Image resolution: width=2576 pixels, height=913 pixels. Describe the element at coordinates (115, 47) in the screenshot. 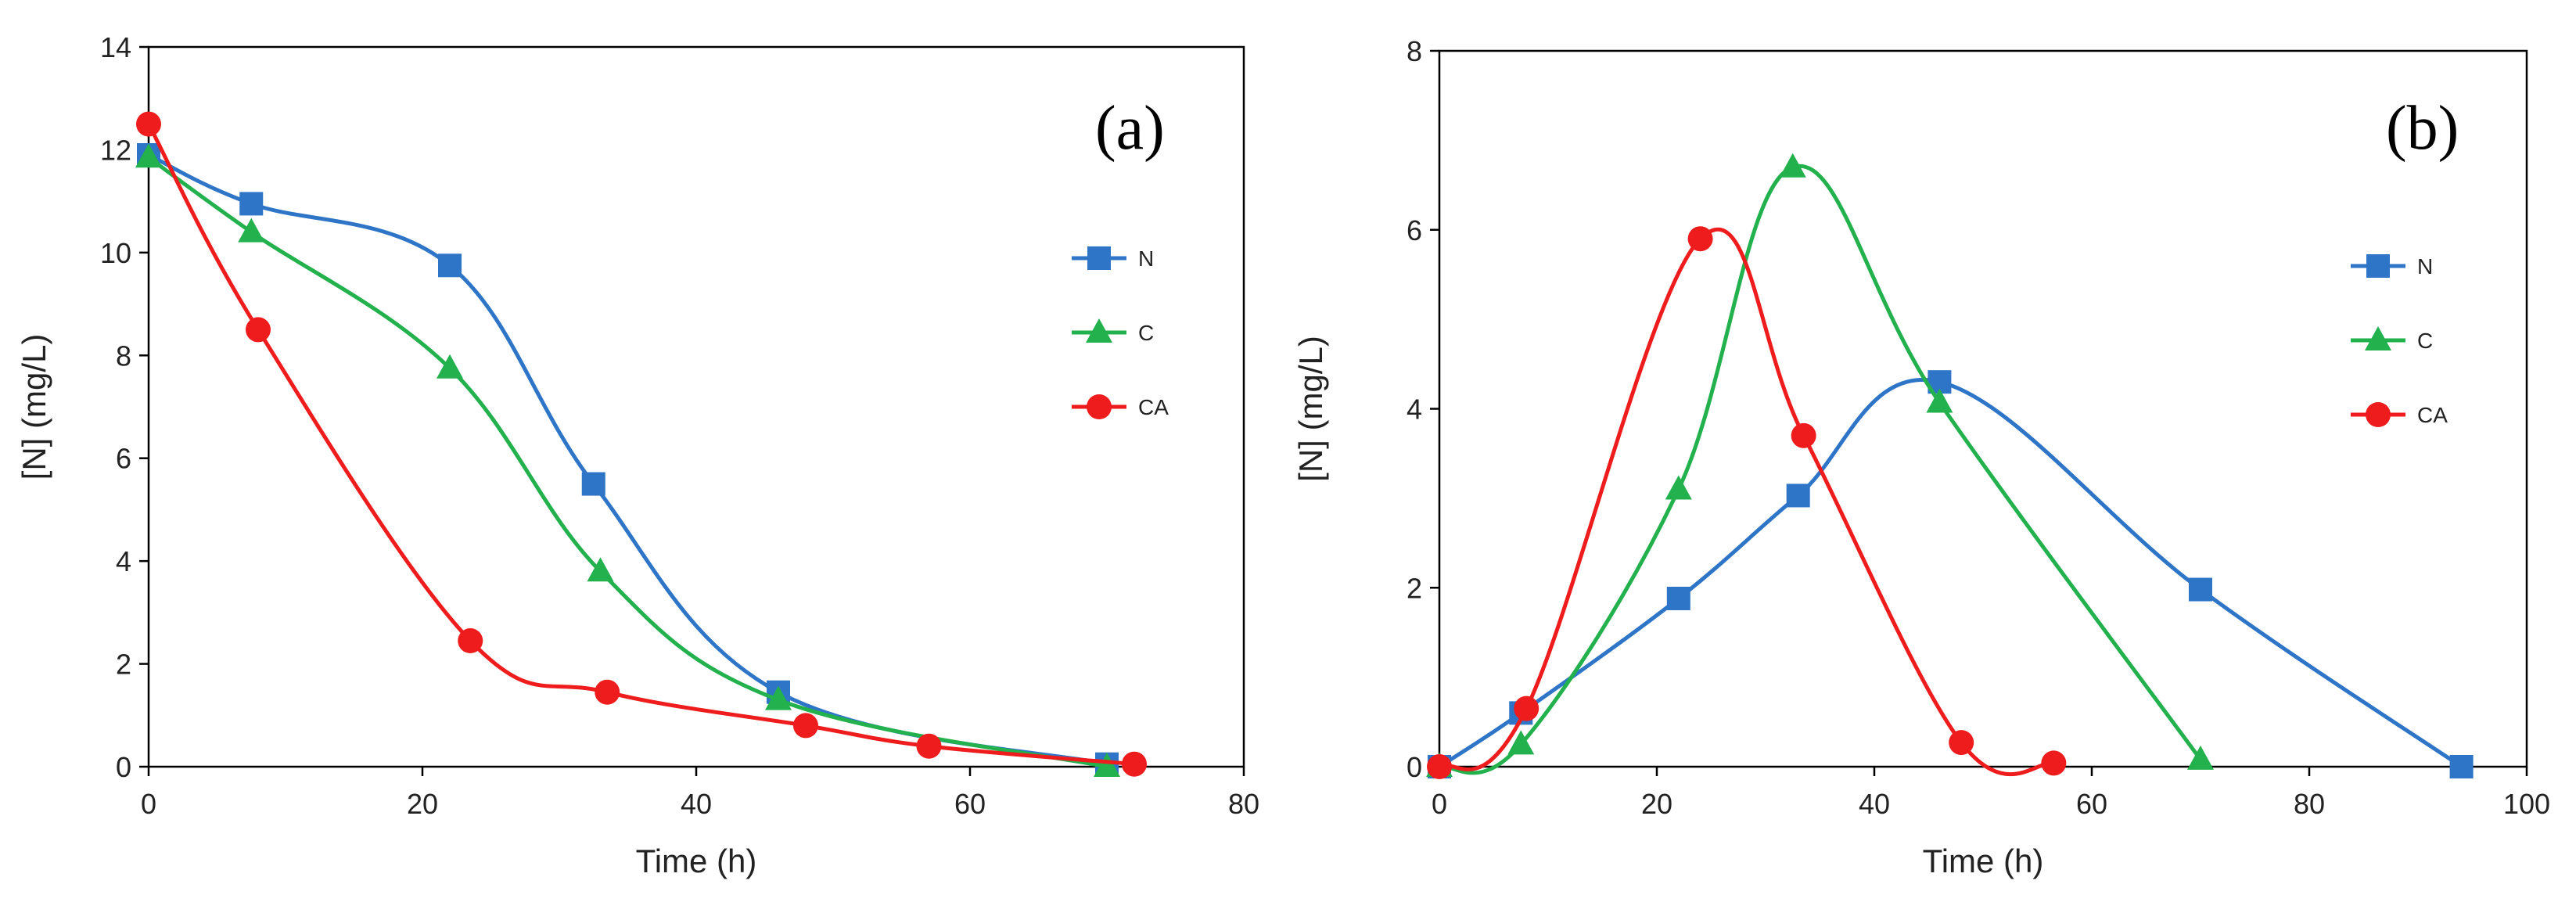

I see `y-tick-label: 14` at that location.